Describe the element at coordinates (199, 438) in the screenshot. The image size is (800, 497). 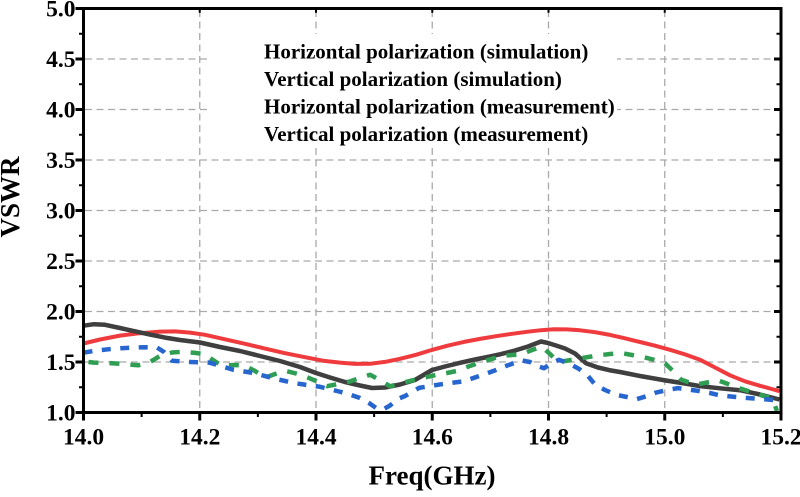
I see `svg-text: 14.2` at that location.